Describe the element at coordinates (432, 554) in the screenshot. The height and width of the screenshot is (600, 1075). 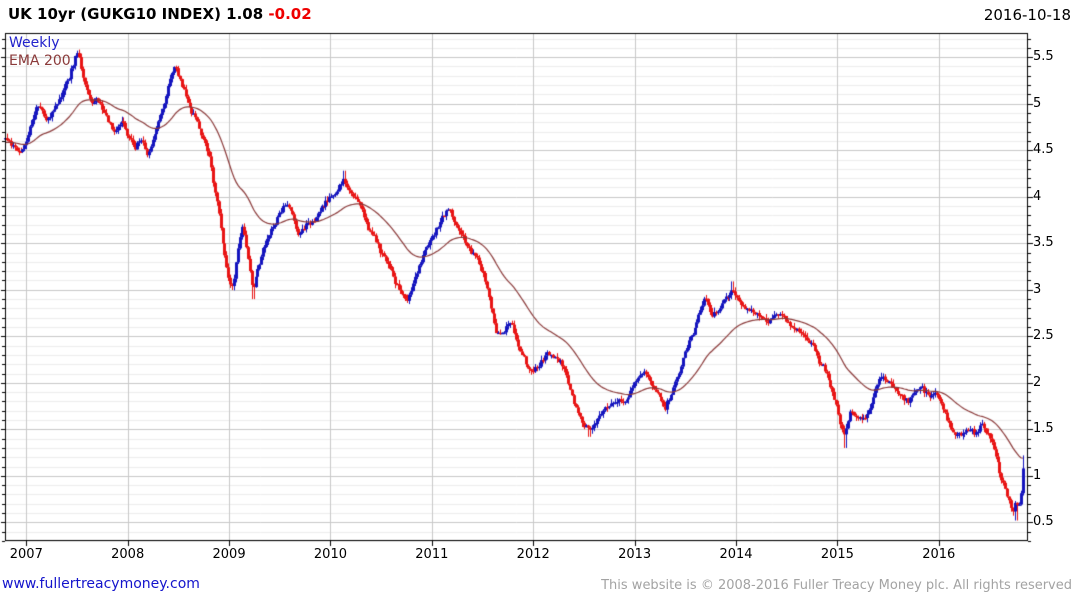
I see `x-axis-tick-label: 2011` at that location.